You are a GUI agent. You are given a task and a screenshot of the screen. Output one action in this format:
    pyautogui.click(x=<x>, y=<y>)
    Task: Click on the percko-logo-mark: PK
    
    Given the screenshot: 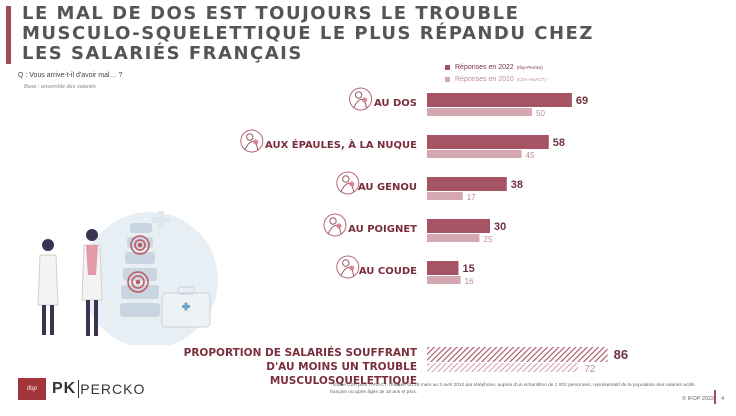 What is the action you would take?
    pyautogui.click(x=66, y=389)
    